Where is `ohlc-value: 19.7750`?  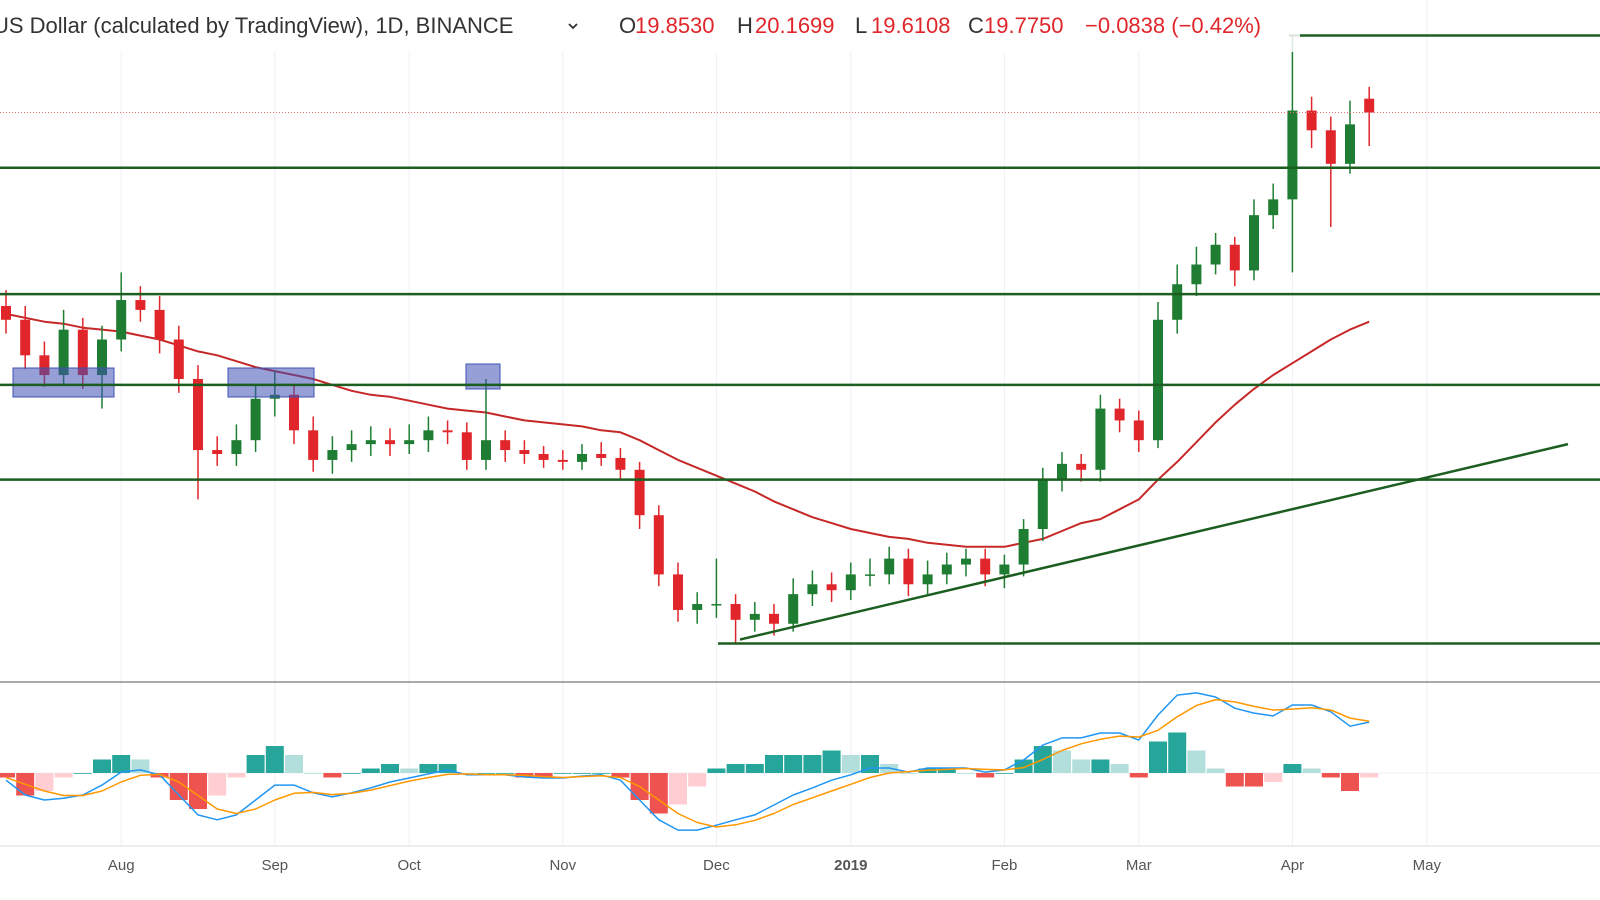
ohlc-value: 19.7750 is located at coordinates (1024, 25).